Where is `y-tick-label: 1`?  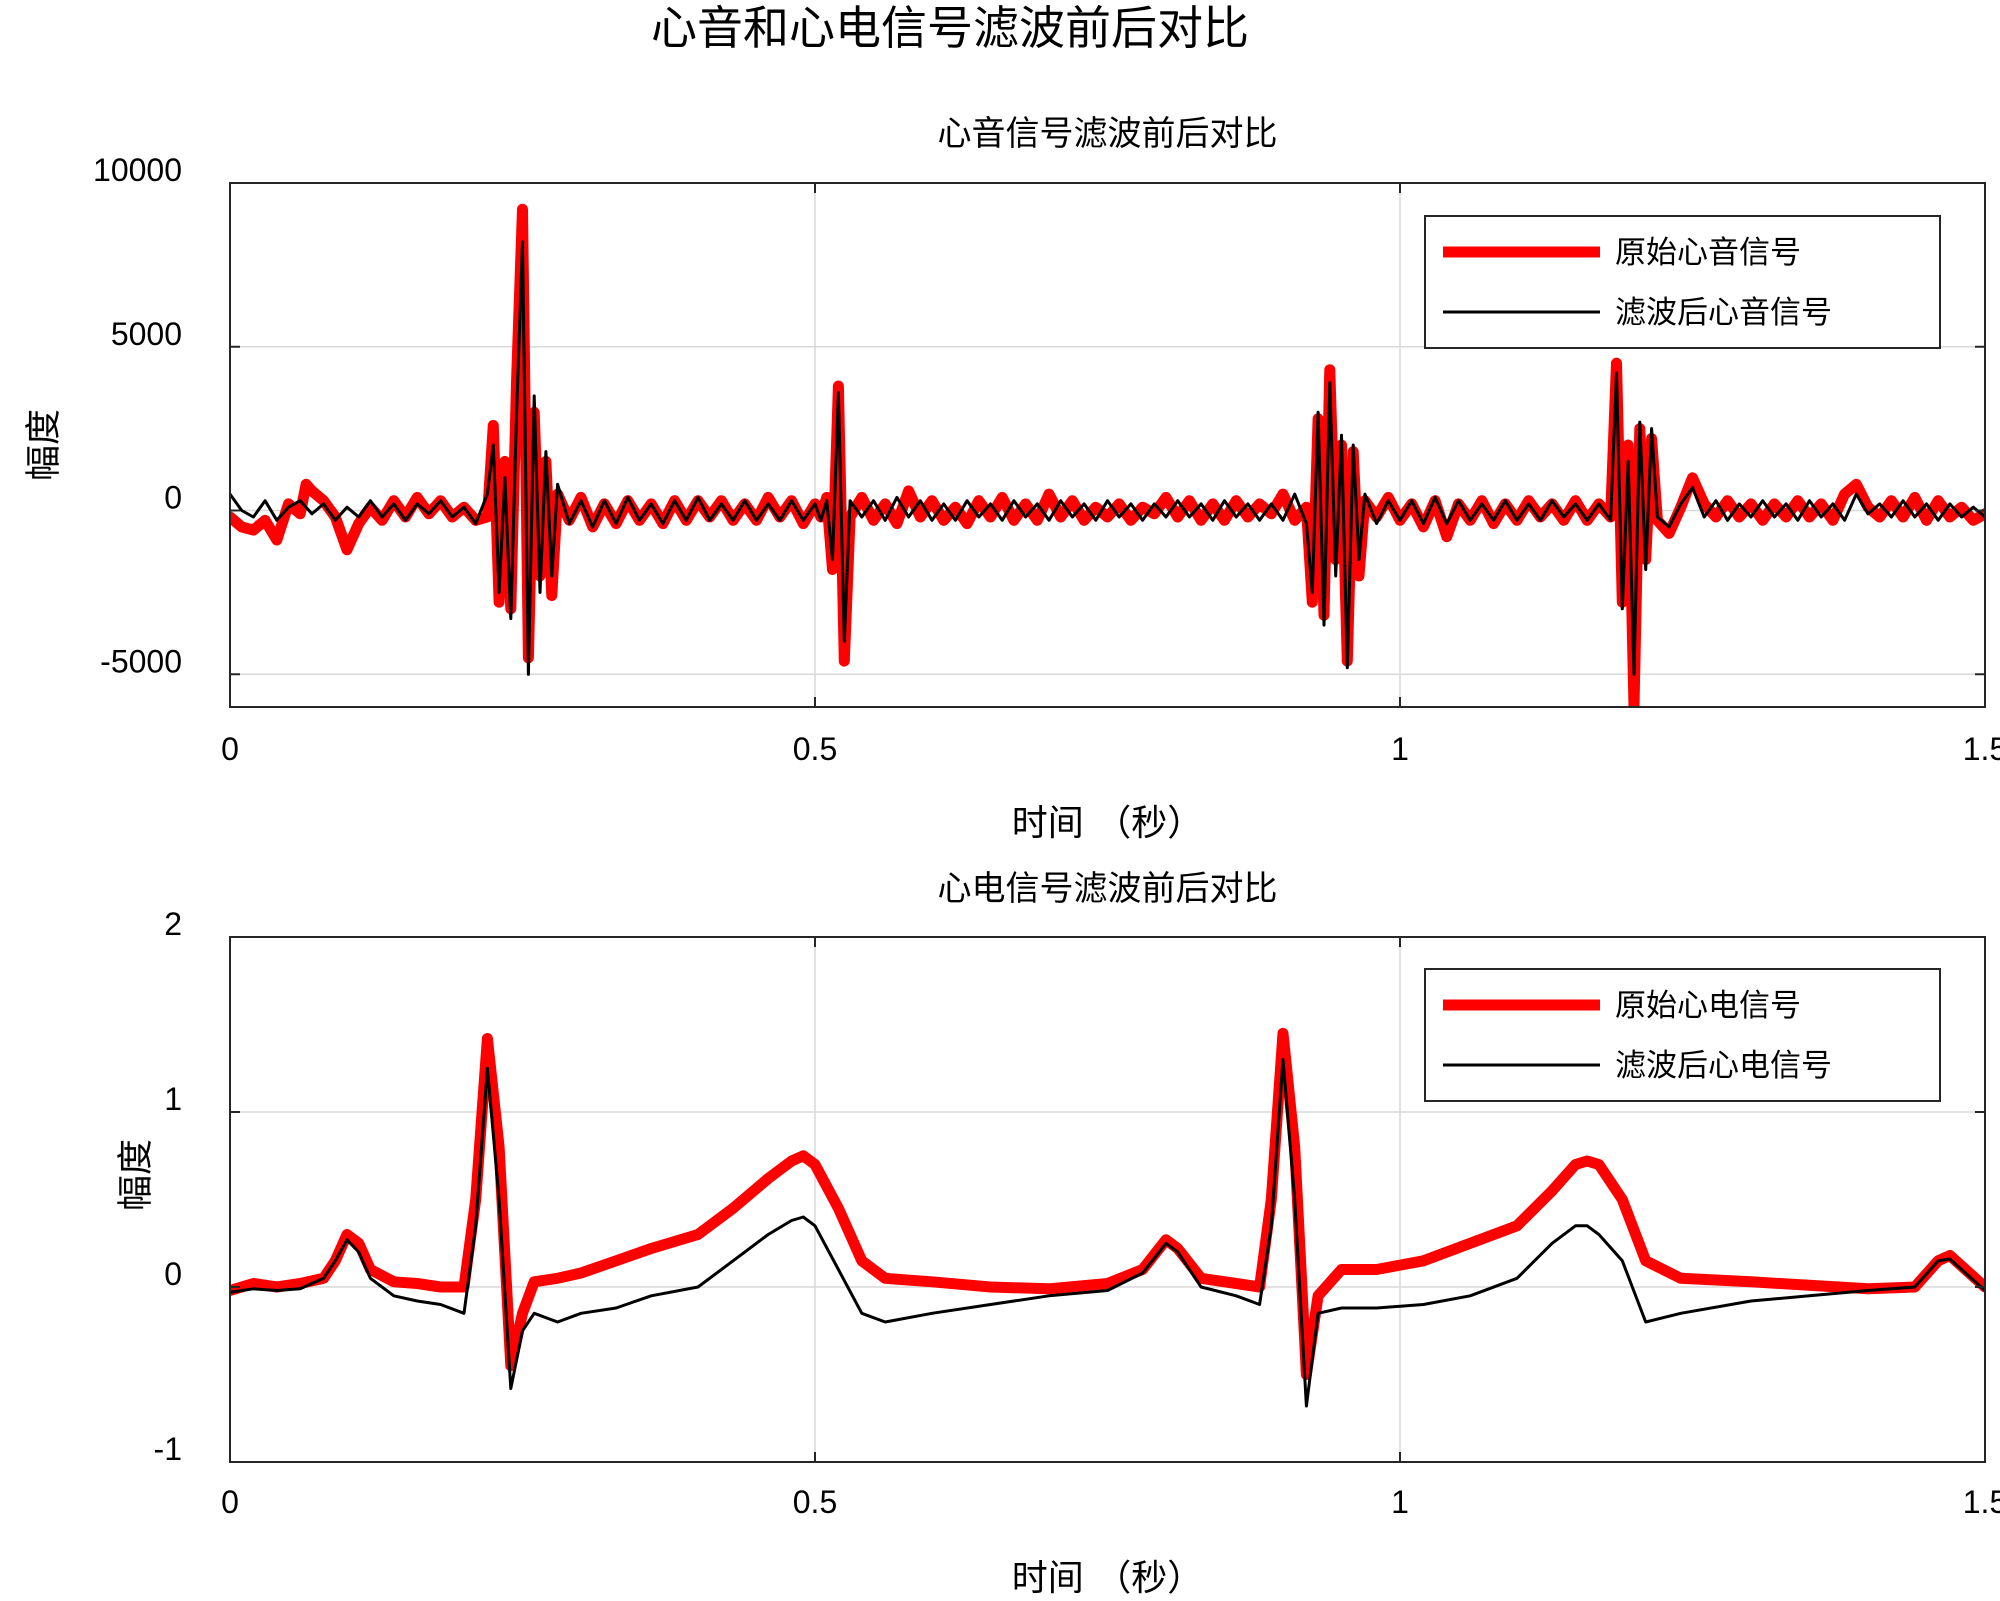 y-tick-label: 1 is located at coordinates (173, 1099).